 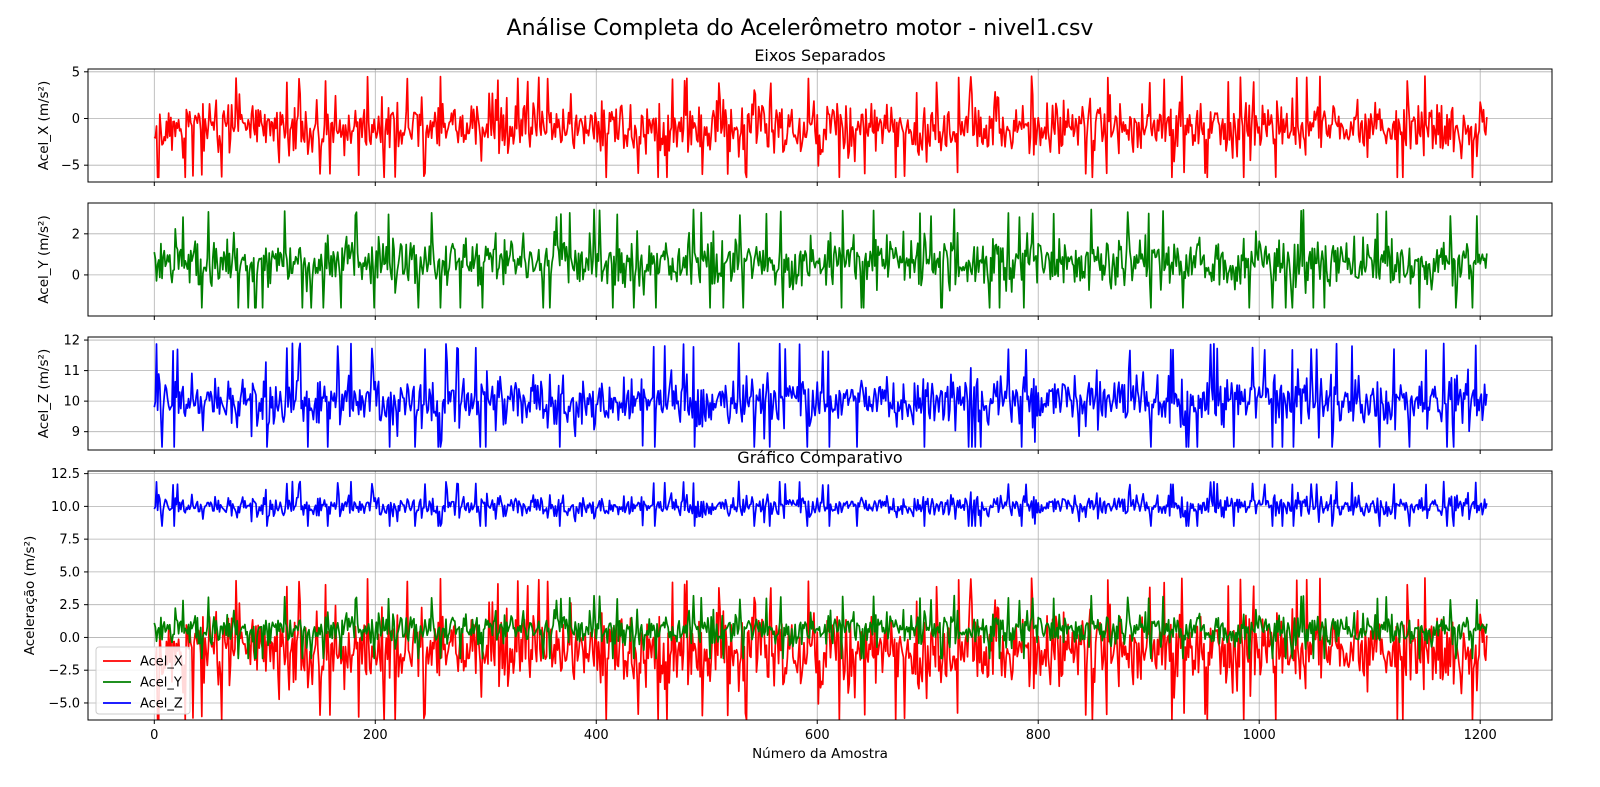 I want to click on x-tick-label: 600, so click(x=817, y=735).